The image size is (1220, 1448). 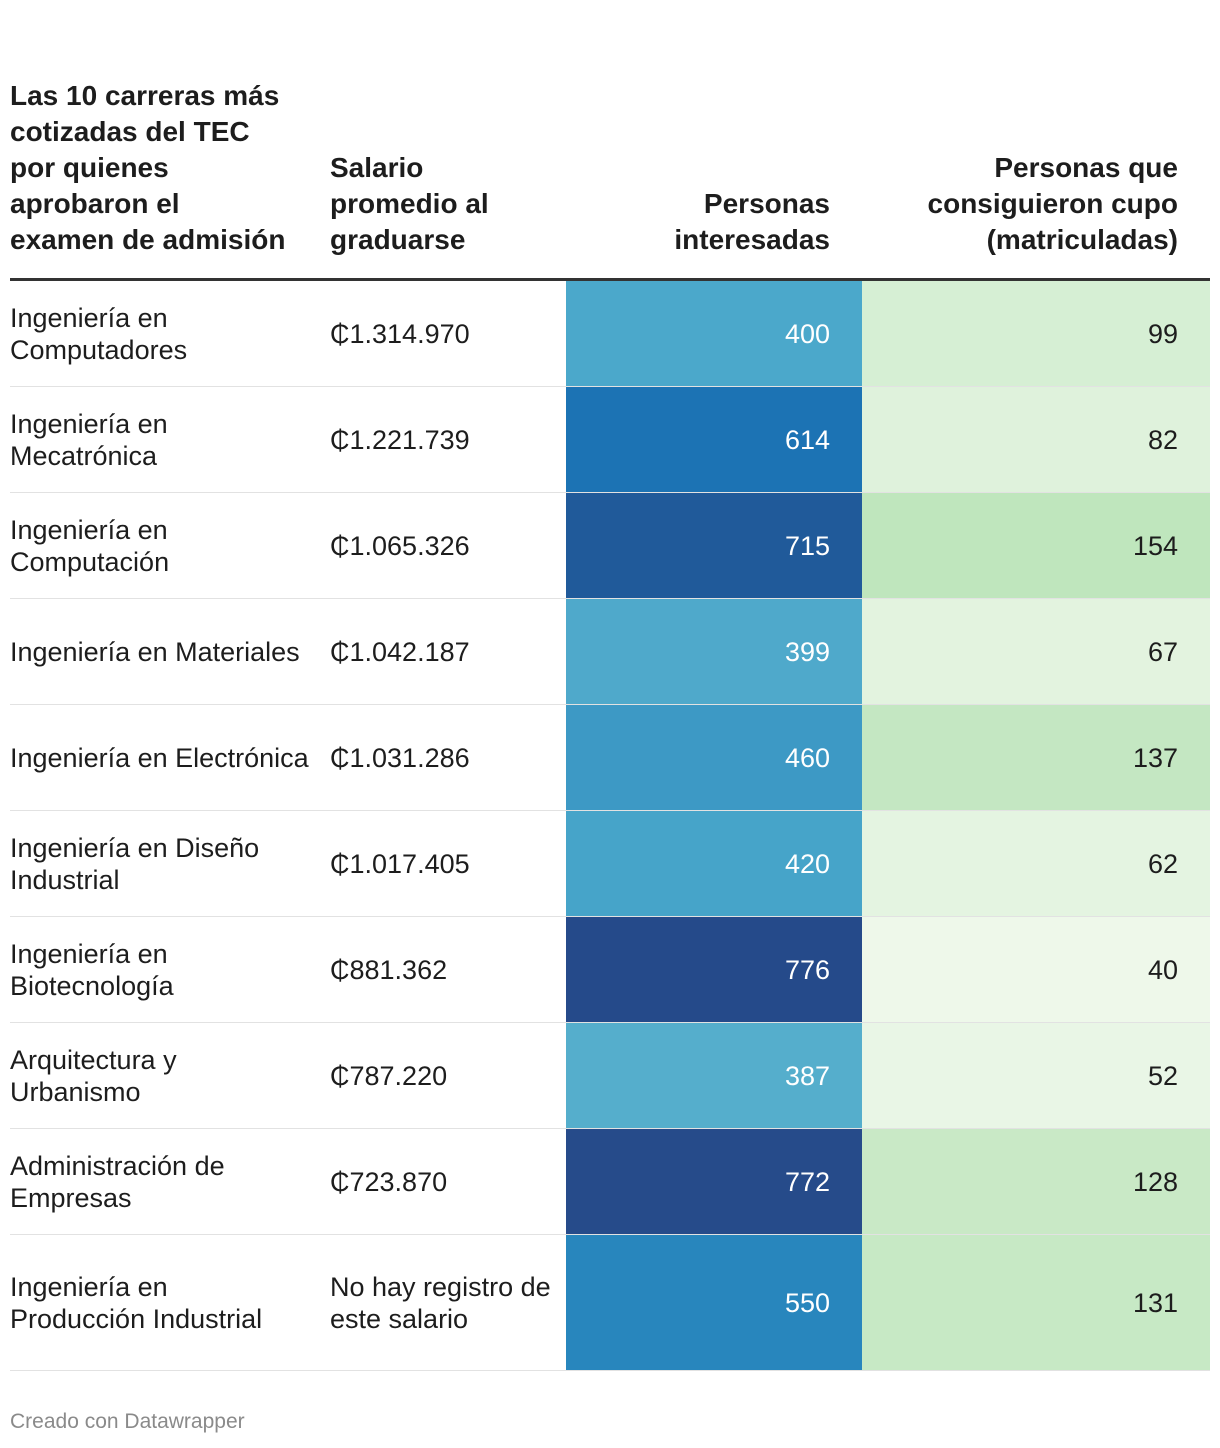 I want to click on cell-interesadas: 550, so click(x=714, y=1302).